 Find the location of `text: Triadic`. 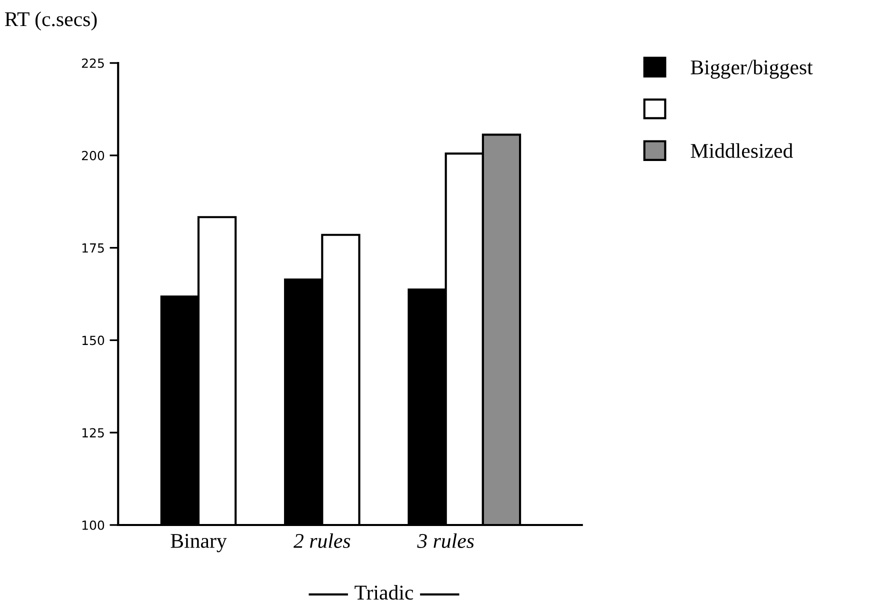

text: Triadic is located at coordinates (384, 592).